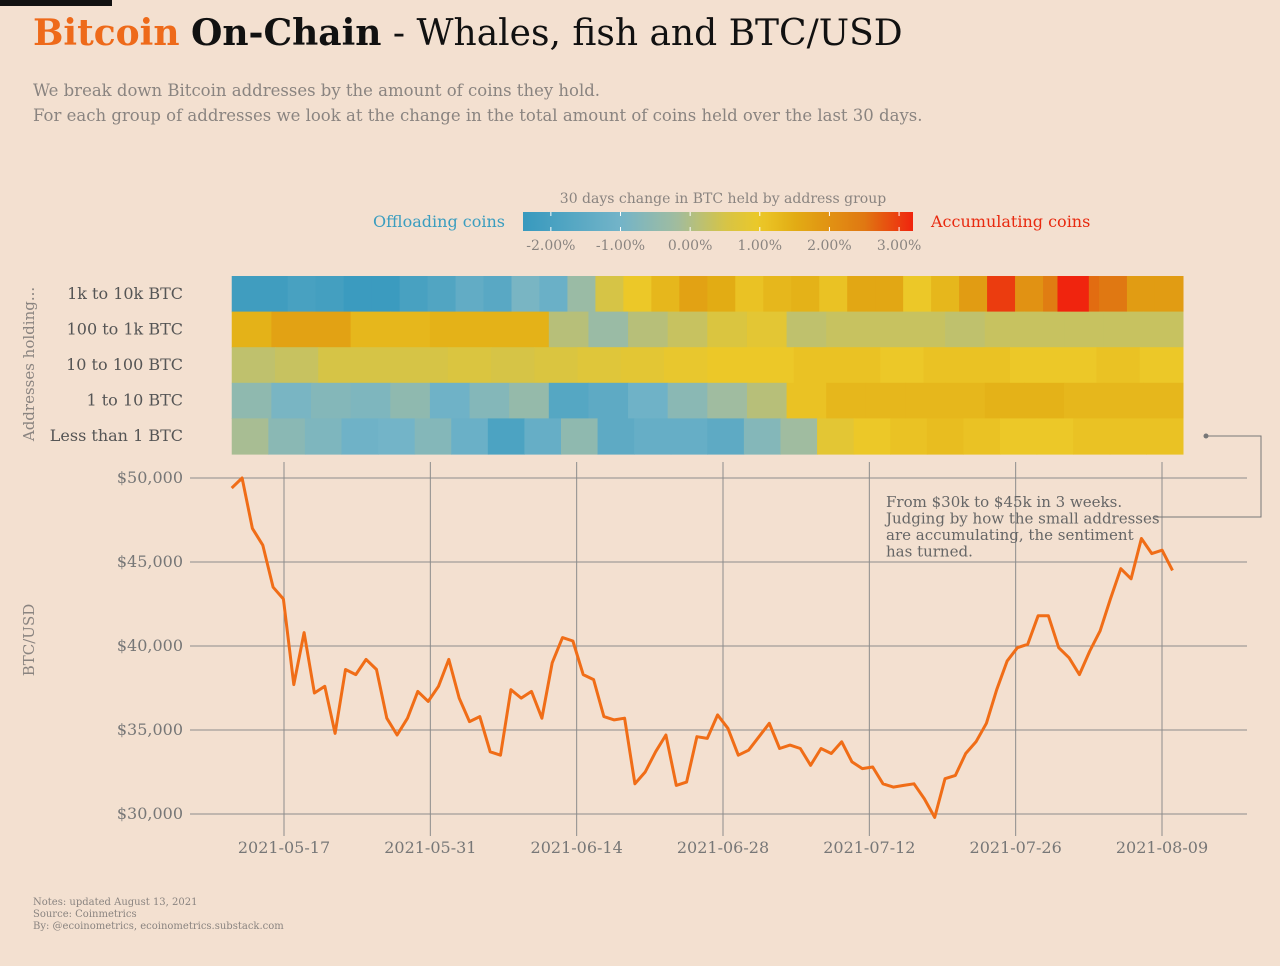 Image resolution: width=1280 pixels, height=966 pixels. Describe the element at coordinates (869, 847) in the screenshot. I see `x-tick-label: 2021-07-12` at that location.